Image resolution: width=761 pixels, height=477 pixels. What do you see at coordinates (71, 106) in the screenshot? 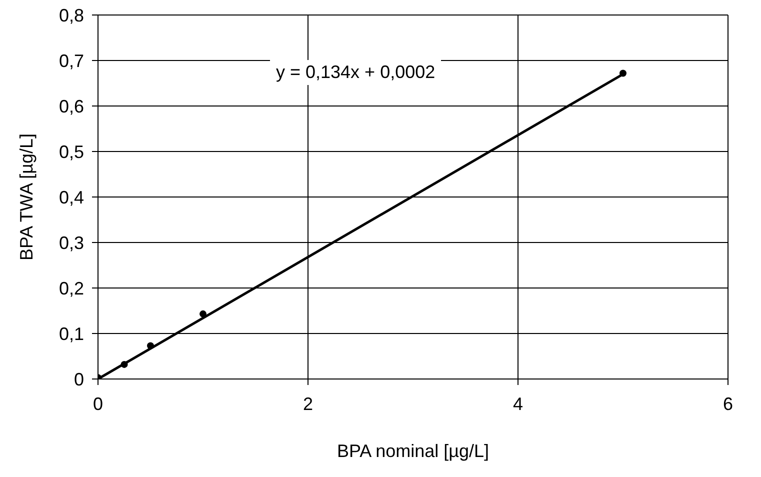
I see `y-tick-label: 0,6` at bounding box center [71, 106].